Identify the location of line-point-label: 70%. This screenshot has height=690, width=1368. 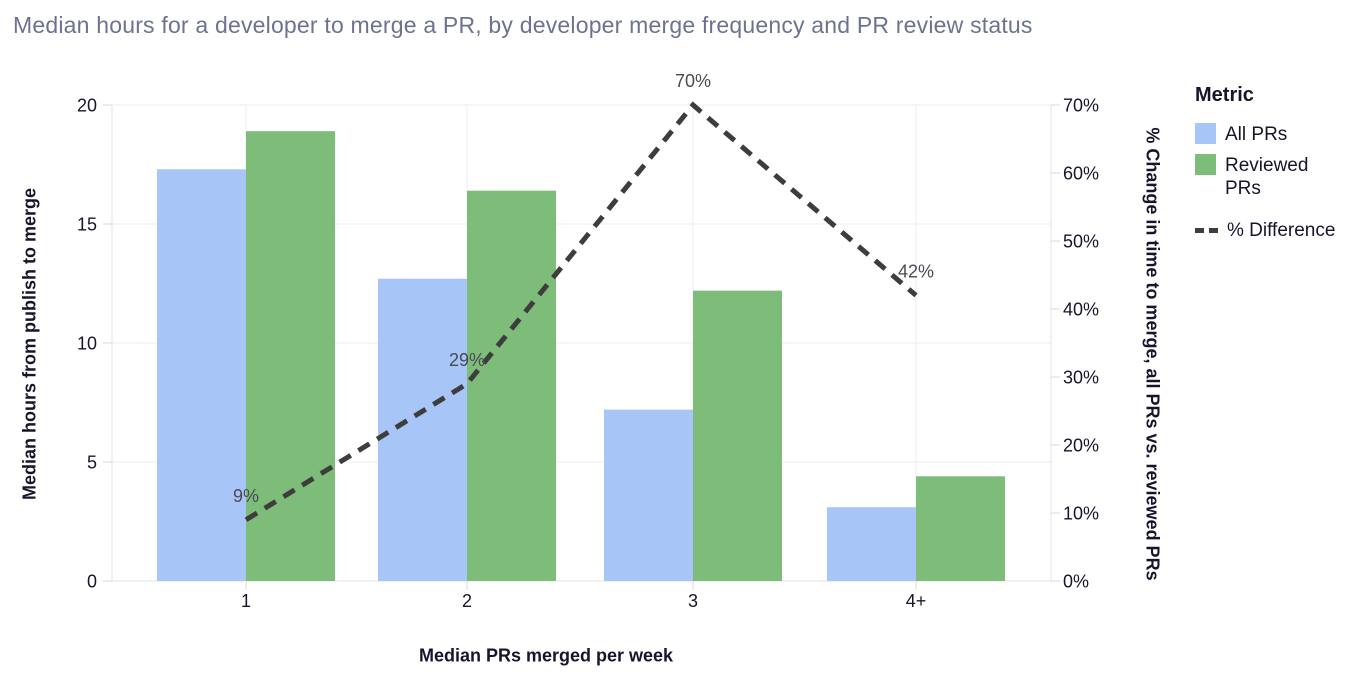
(693, 81).